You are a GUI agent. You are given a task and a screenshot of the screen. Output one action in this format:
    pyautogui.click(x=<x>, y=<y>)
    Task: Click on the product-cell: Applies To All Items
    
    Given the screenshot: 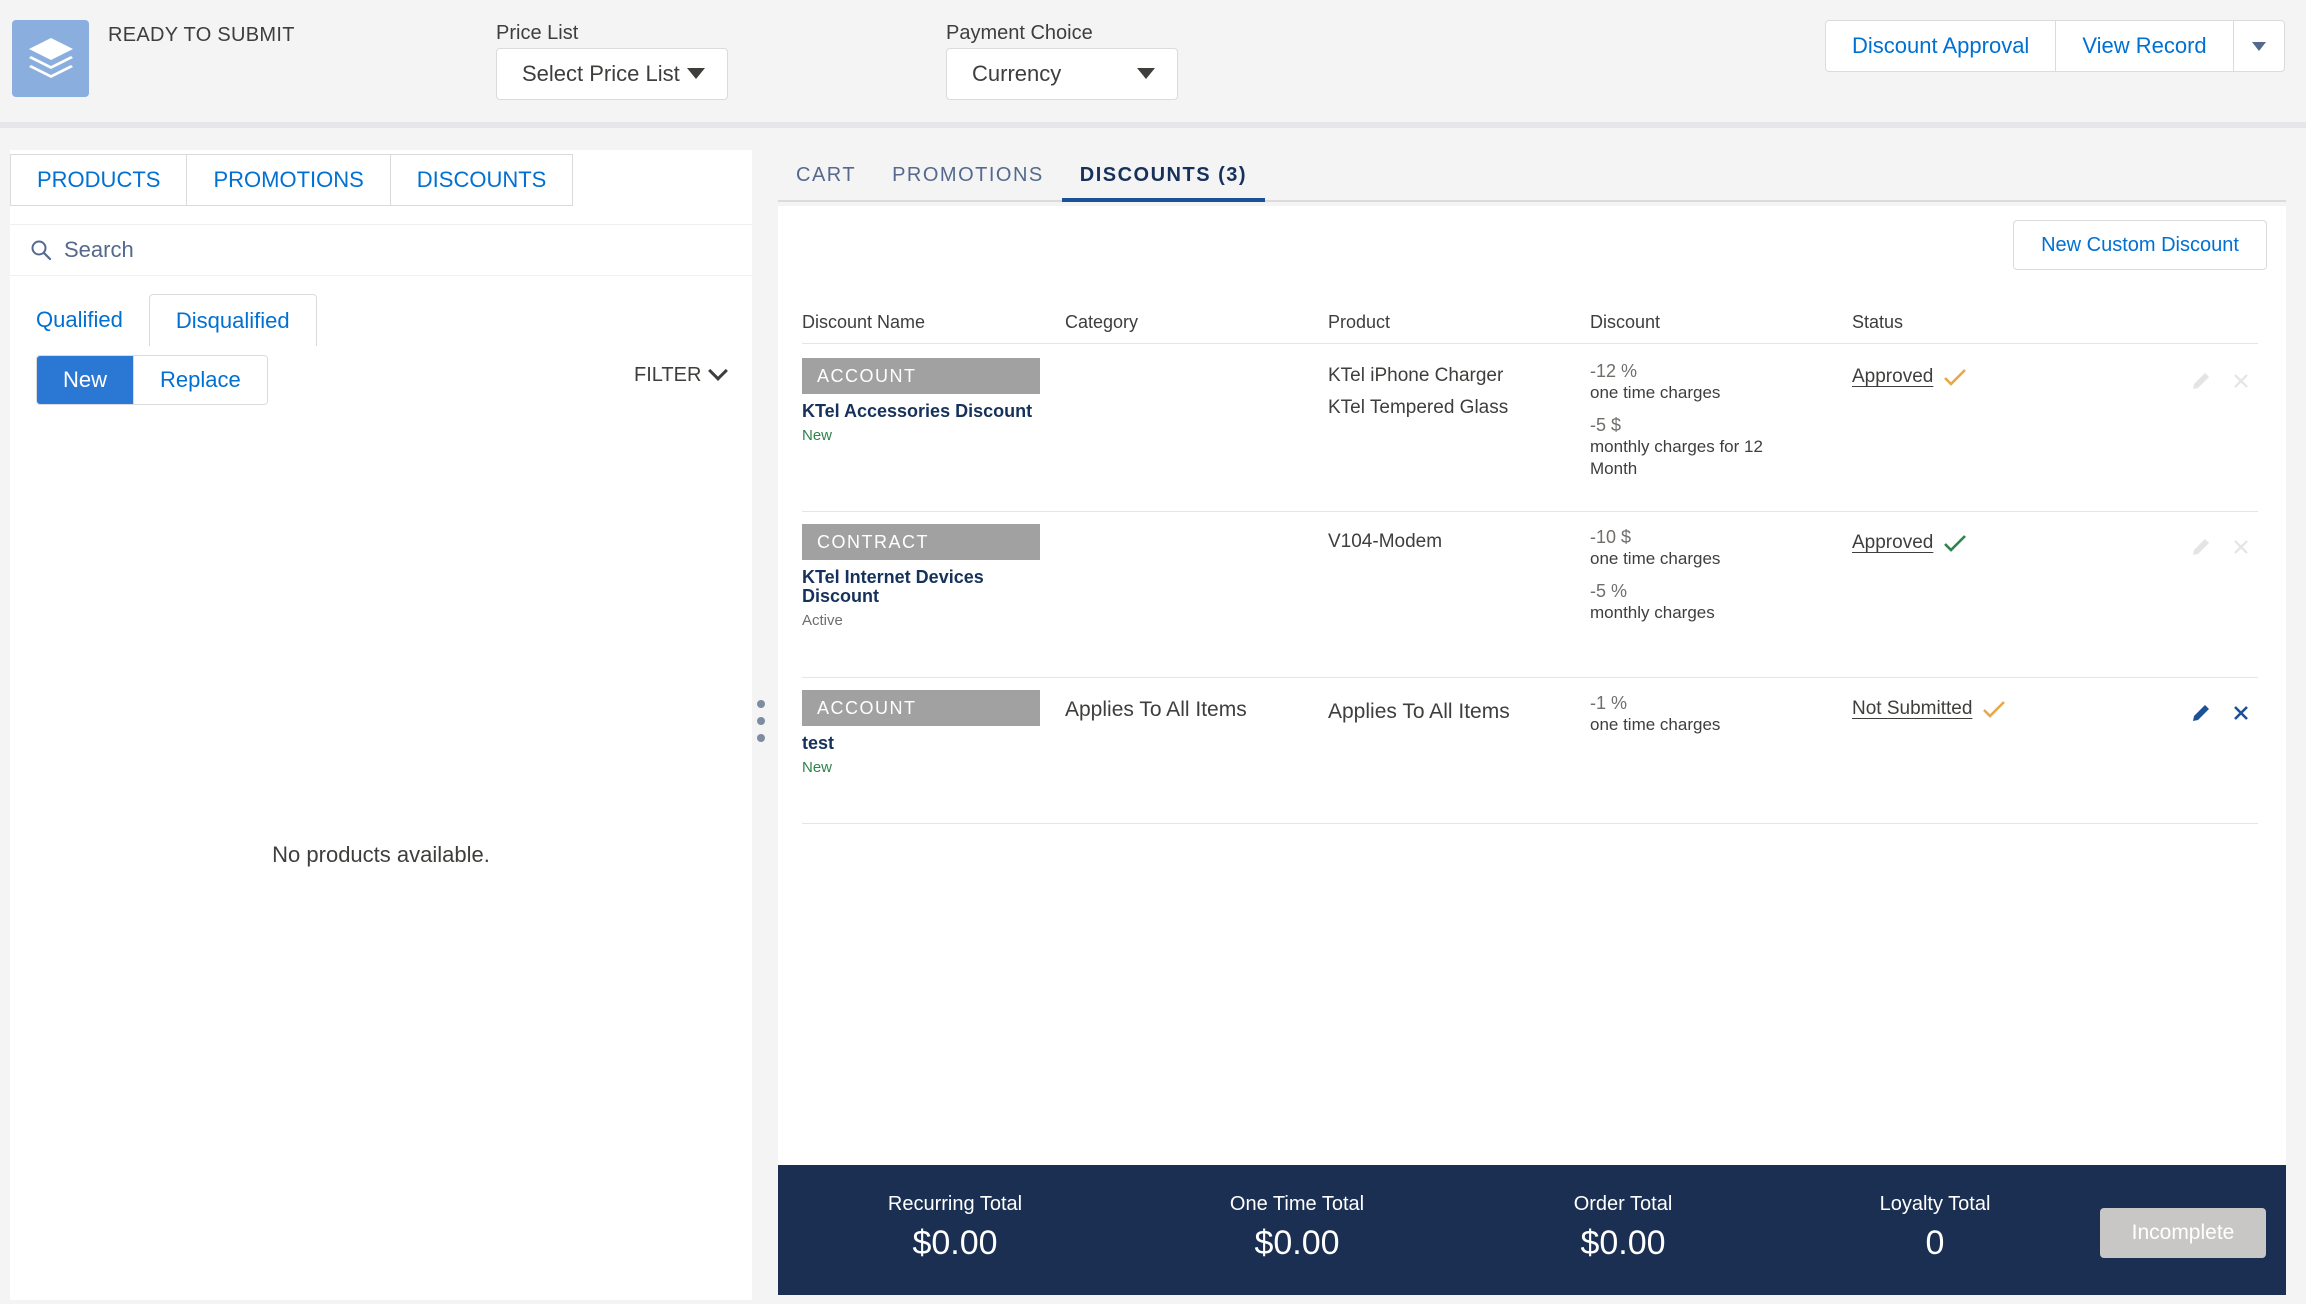 What is the action you would take?
    pyautogui.click(x=1419, y=712)
    